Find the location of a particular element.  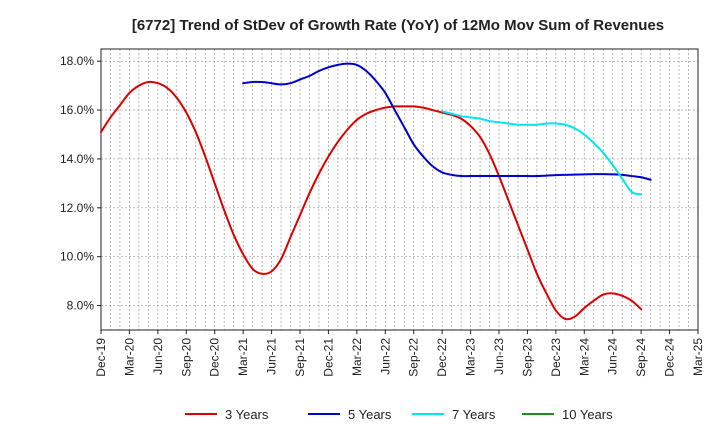

x-tick-label: Dec-22 is located at coordinates (442, 357).